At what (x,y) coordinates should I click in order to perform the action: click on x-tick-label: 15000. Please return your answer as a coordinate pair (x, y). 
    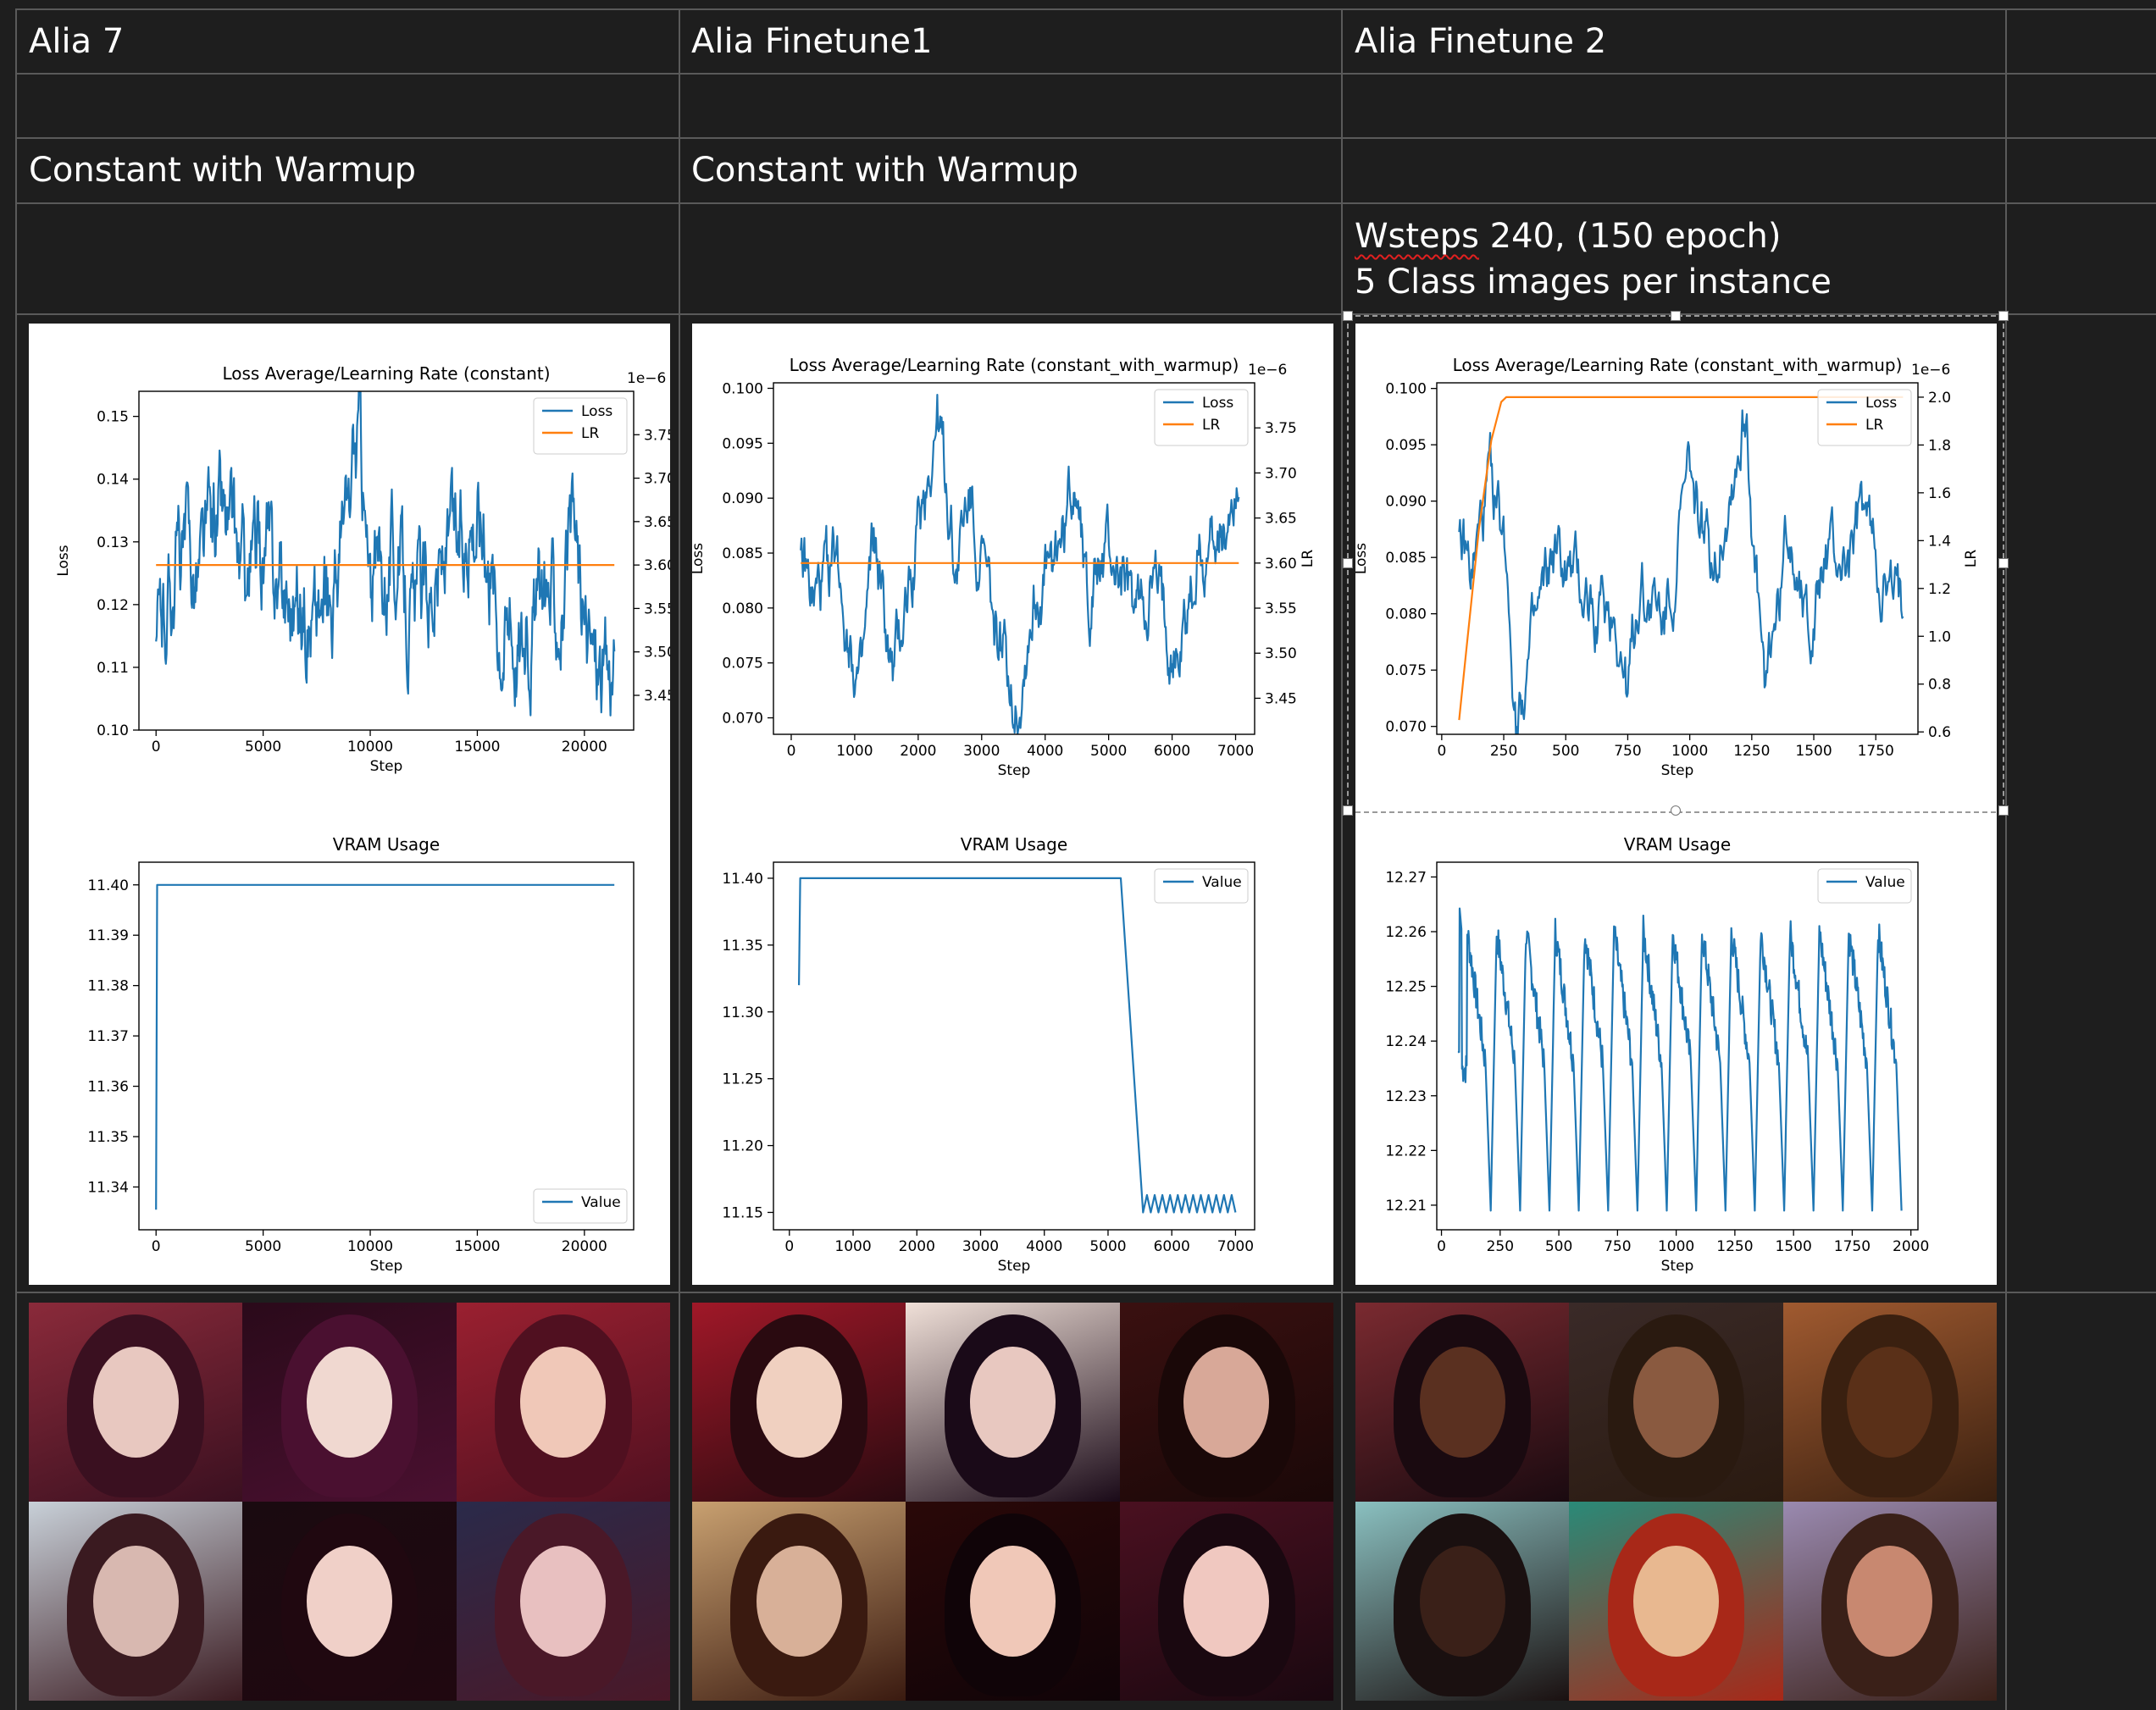
    Looking at the image, I should click on (477, 747).